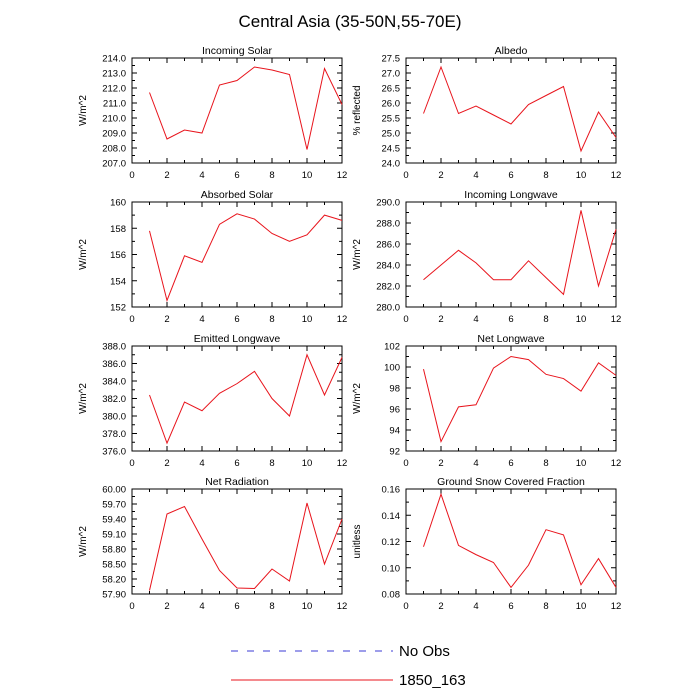 This screenshot has width=700, height=700. I want to click on y-tick-label: 27.5, so click(391, 59).